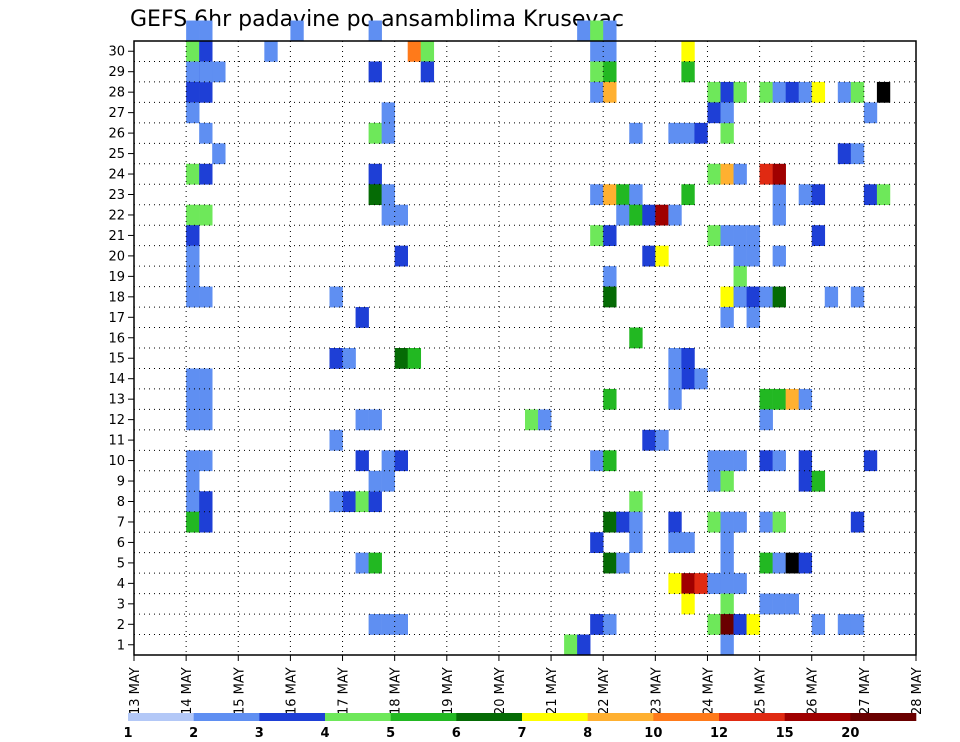 This screenshot has width=960, height=742. Describe the element at coordinates (656, 691) in the screenshot. I see `x-tick-label: 23 MAY` at that location.